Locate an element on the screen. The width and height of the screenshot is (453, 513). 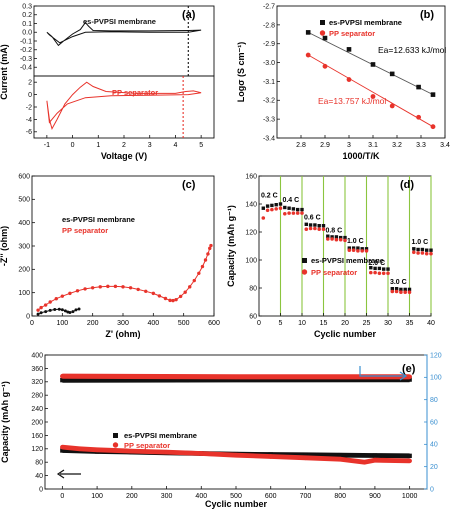
panel-e-xtick-label: 100 is located at coordinates (97, 496).